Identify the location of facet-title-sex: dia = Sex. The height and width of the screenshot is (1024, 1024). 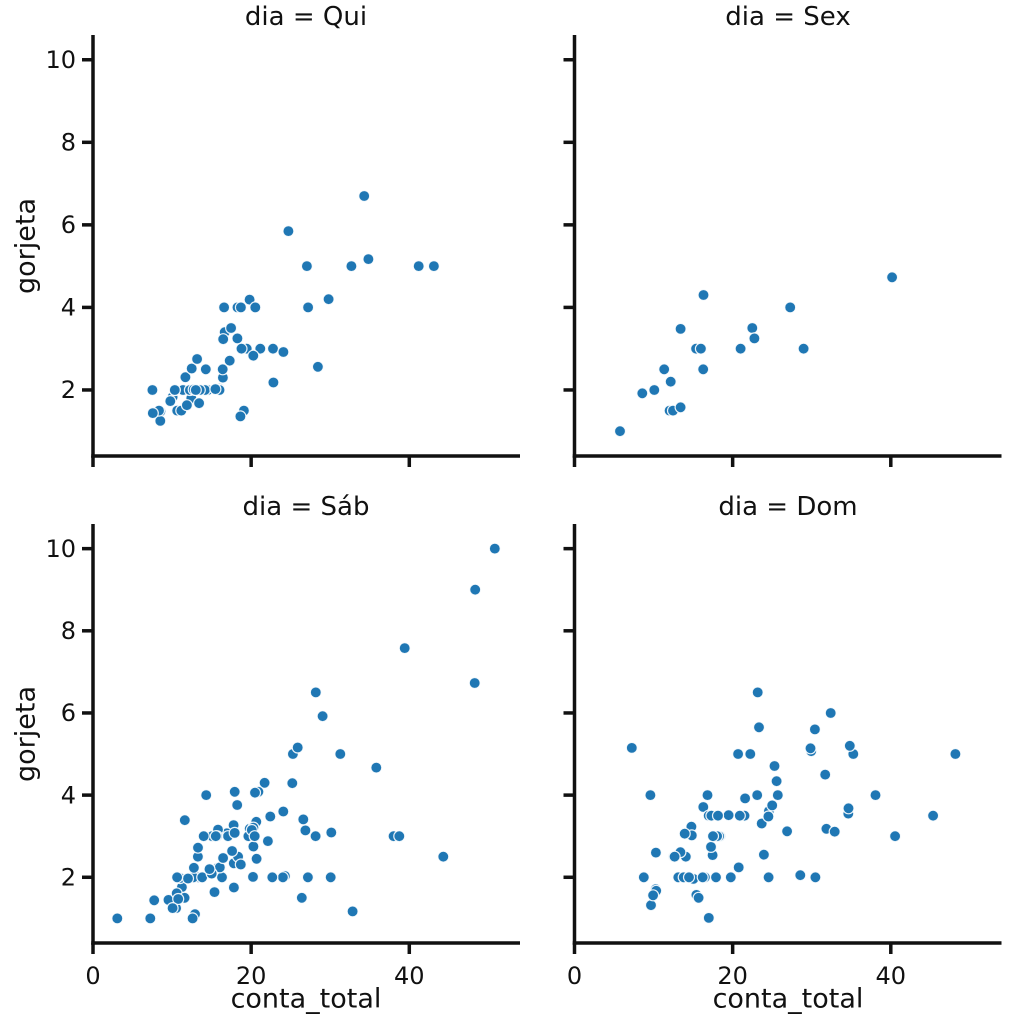
(788, 17).